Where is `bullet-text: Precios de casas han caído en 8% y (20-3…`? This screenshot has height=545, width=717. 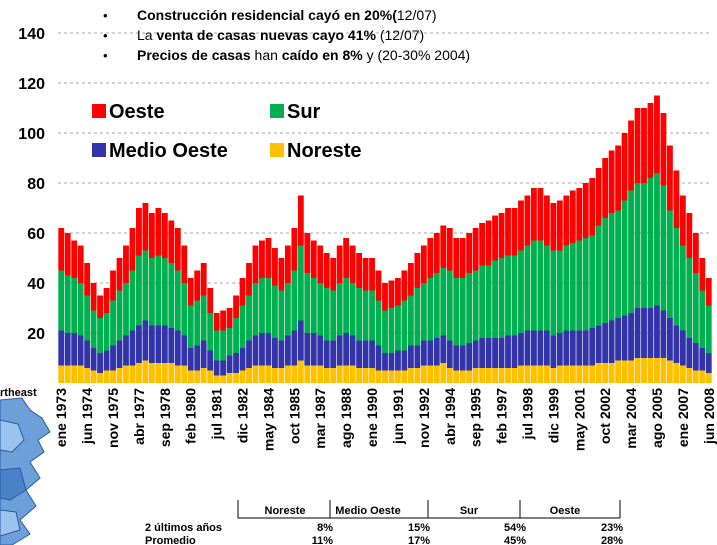 bullet-text: Precios de casas han caído en 8% y (20-3… is located at coordinates (303, 55).